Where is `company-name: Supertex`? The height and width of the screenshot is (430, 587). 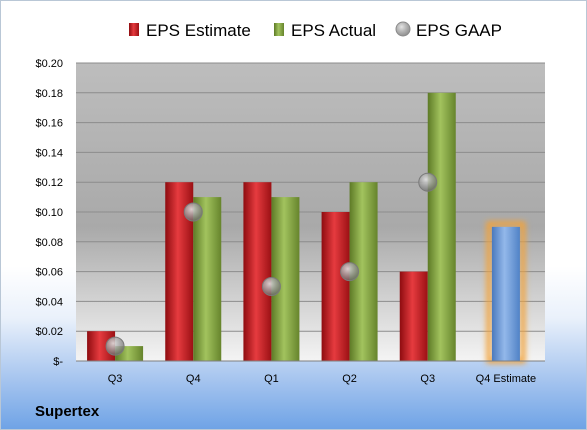 company-name: Supertex is located at coordinates (67, 411).